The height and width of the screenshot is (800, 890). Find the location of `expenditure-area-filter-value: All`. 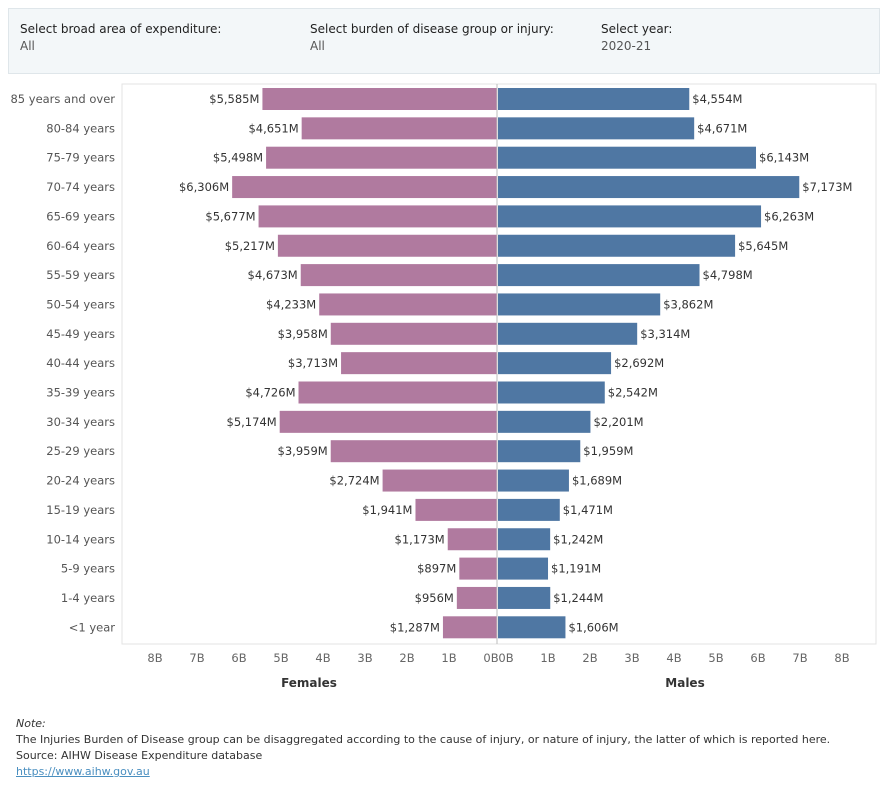

expenditure-area-filter-value: All is located at coordinates (27, 46).